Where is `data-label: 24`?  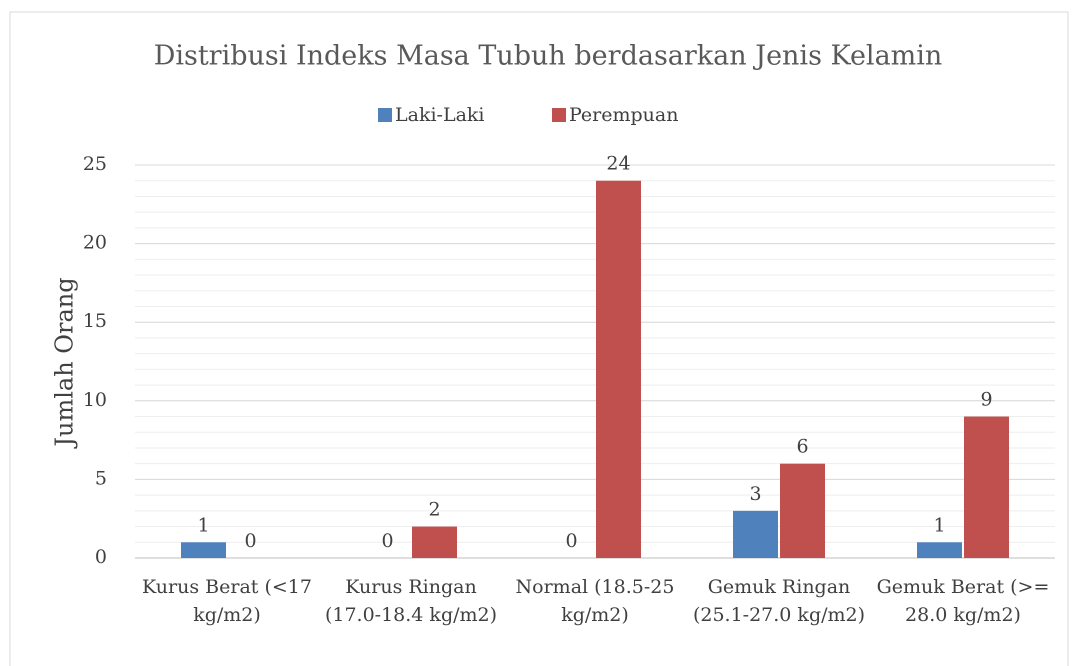
data-label: 24 is located at coordinates (618, 164).